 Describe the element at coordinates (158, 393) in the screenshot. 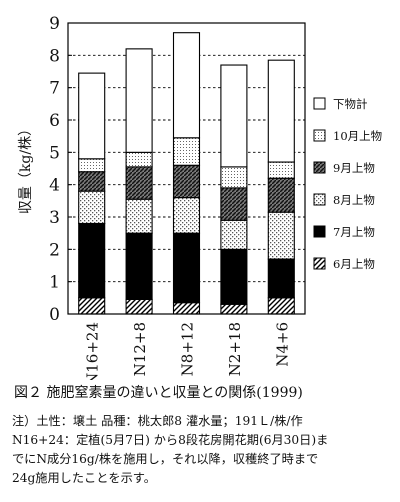

I see `figure-caption: 図２ 施肥窒素量の違いと収量との関係(1999)` at that location.